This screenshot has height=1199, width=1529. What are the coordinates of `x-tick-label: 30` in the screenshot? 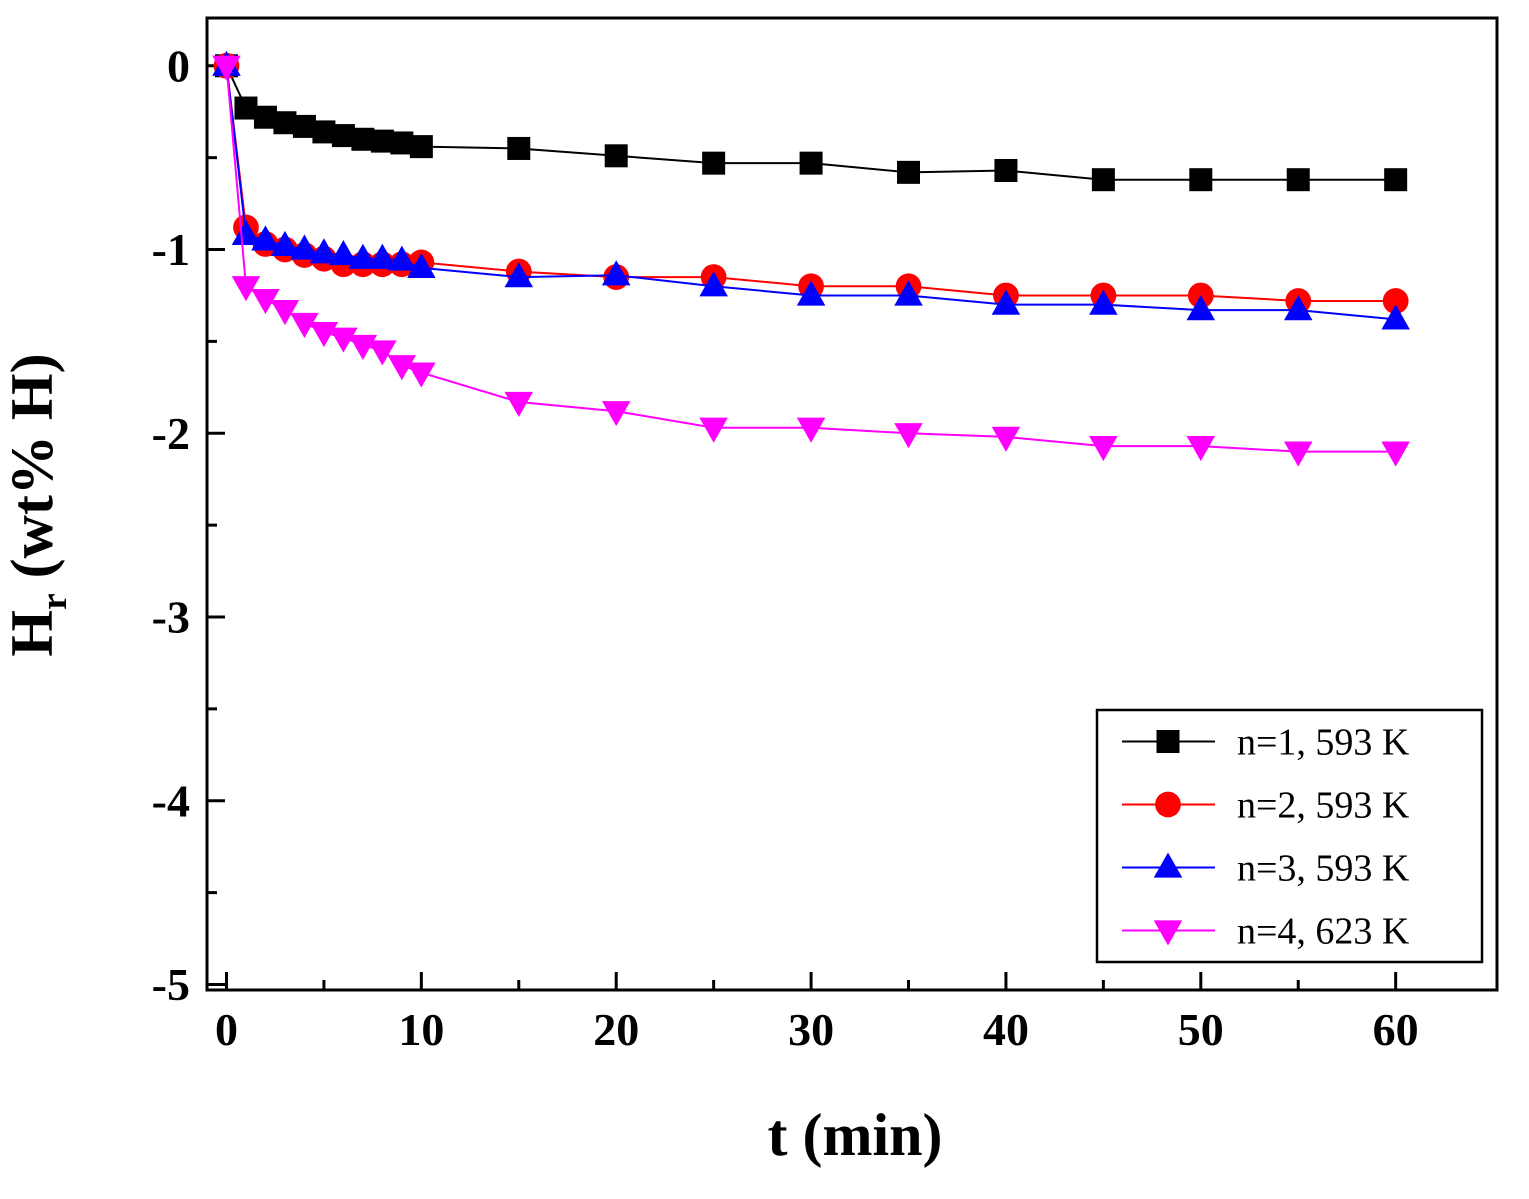 It's located at (811, 1029).